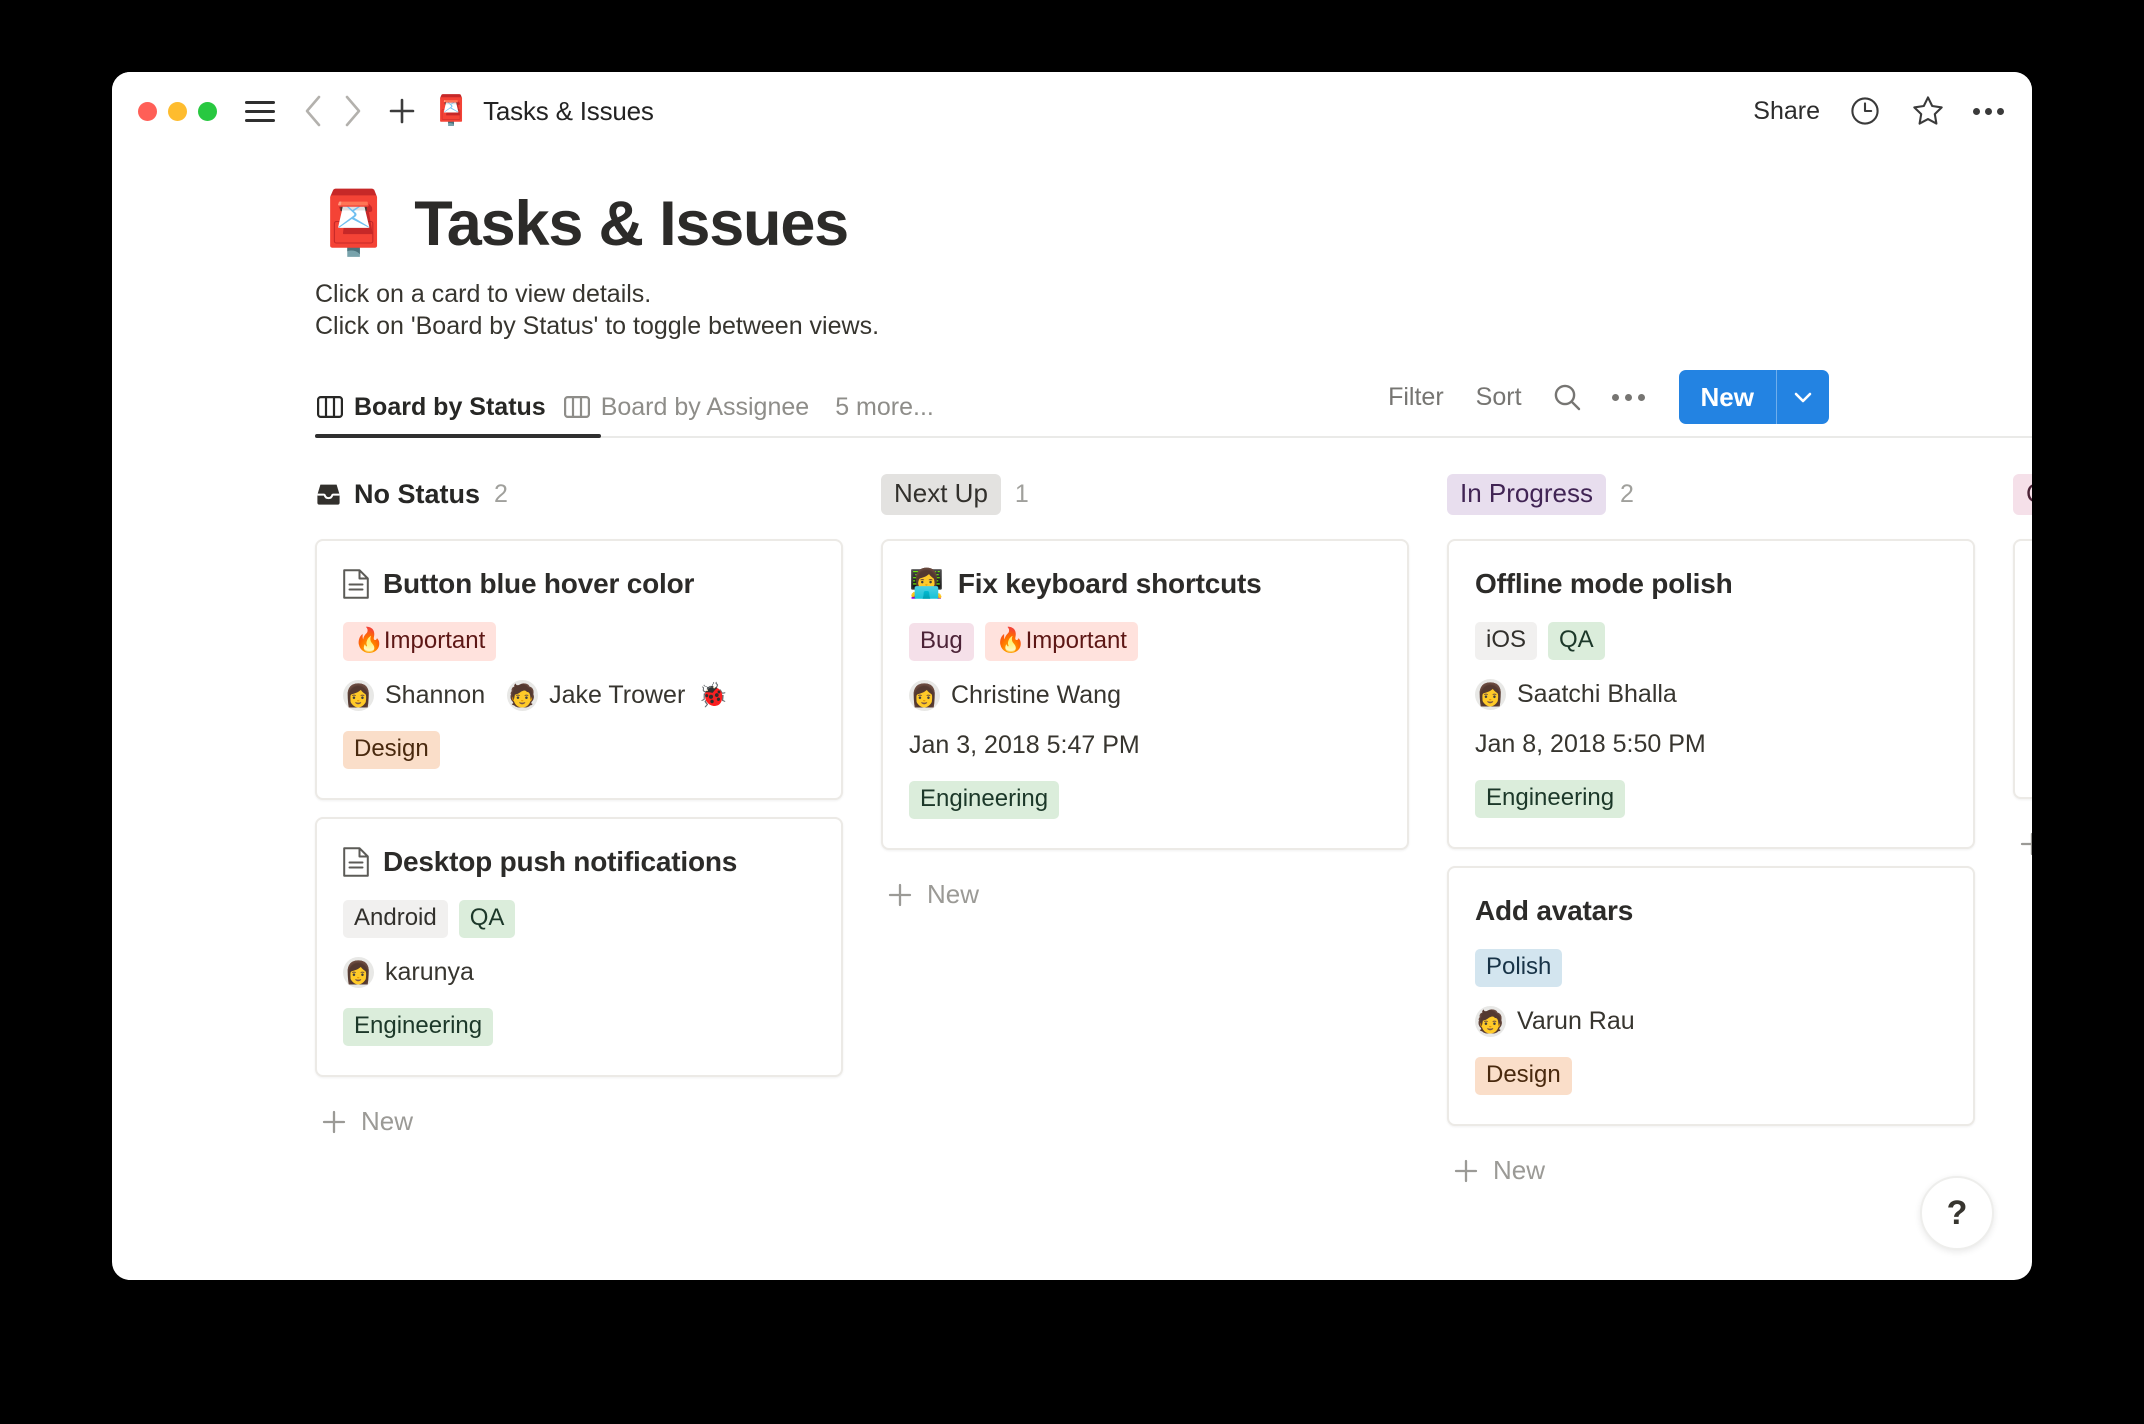 The height and width of the screenshot is (1424, 2144). Describe the element at coordinates (1753, 397) in the screenshot. I see `new-record-button: New` at that location.